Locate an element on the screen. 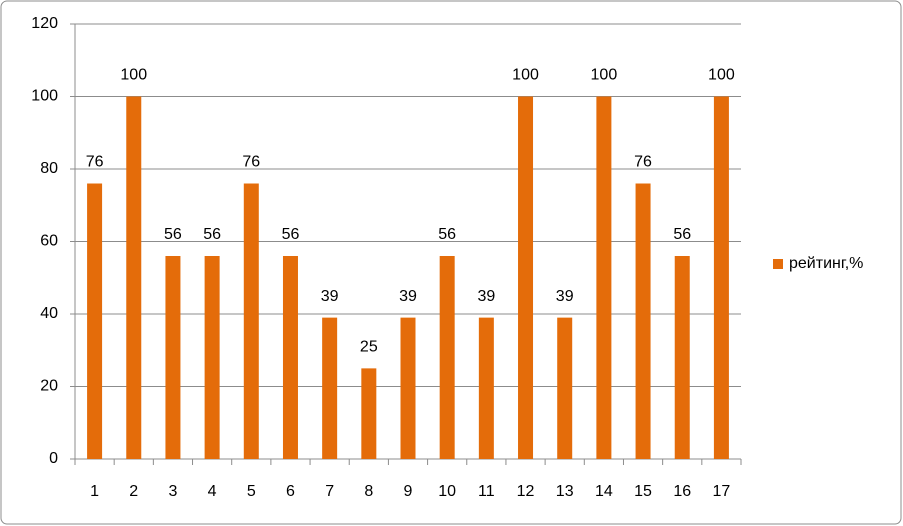  legend-label: рейтинг,% is located at coordinates (826, 263).